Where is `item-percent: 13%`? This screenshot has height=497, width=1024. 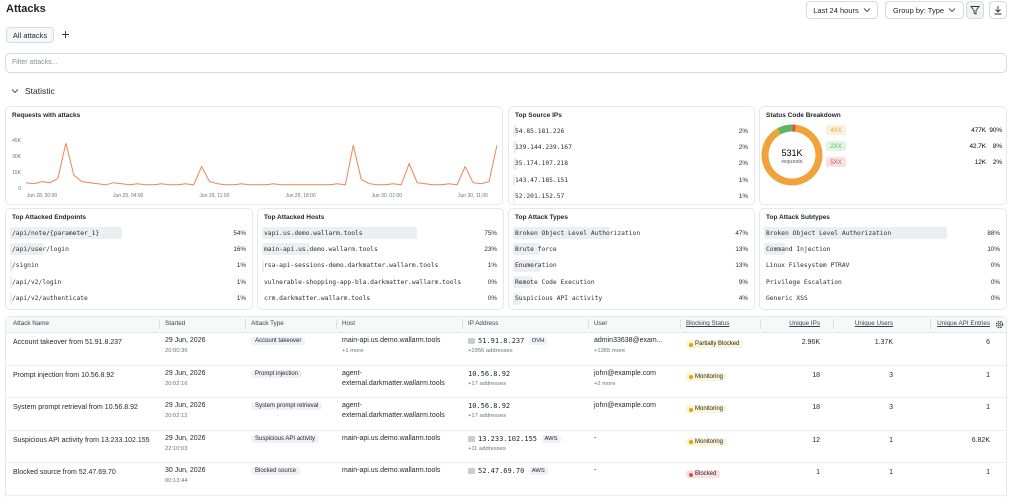 item-percent: 13% is located at coordinates (741, 249).